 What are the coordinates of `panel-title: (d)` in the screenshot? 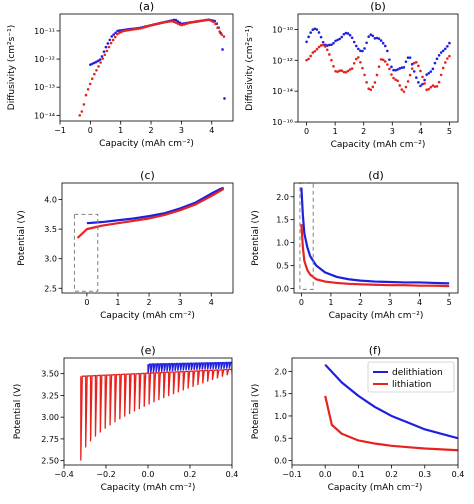 It's located at (376, 175).